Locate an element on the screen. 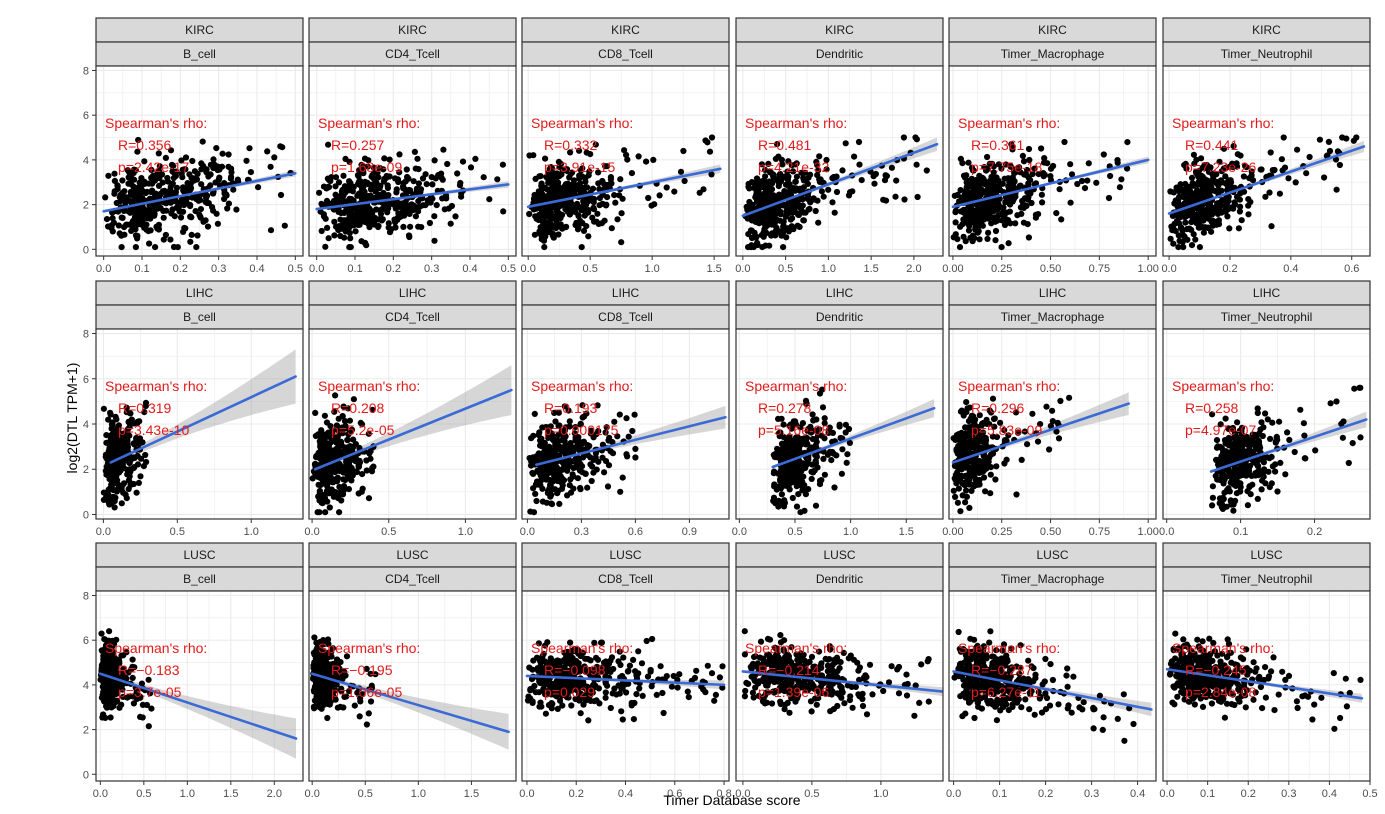 Image resolution: width=1385 pixels, height=814 pixels. x-tick-label: 1.5 is located at coordinates (906, 532).